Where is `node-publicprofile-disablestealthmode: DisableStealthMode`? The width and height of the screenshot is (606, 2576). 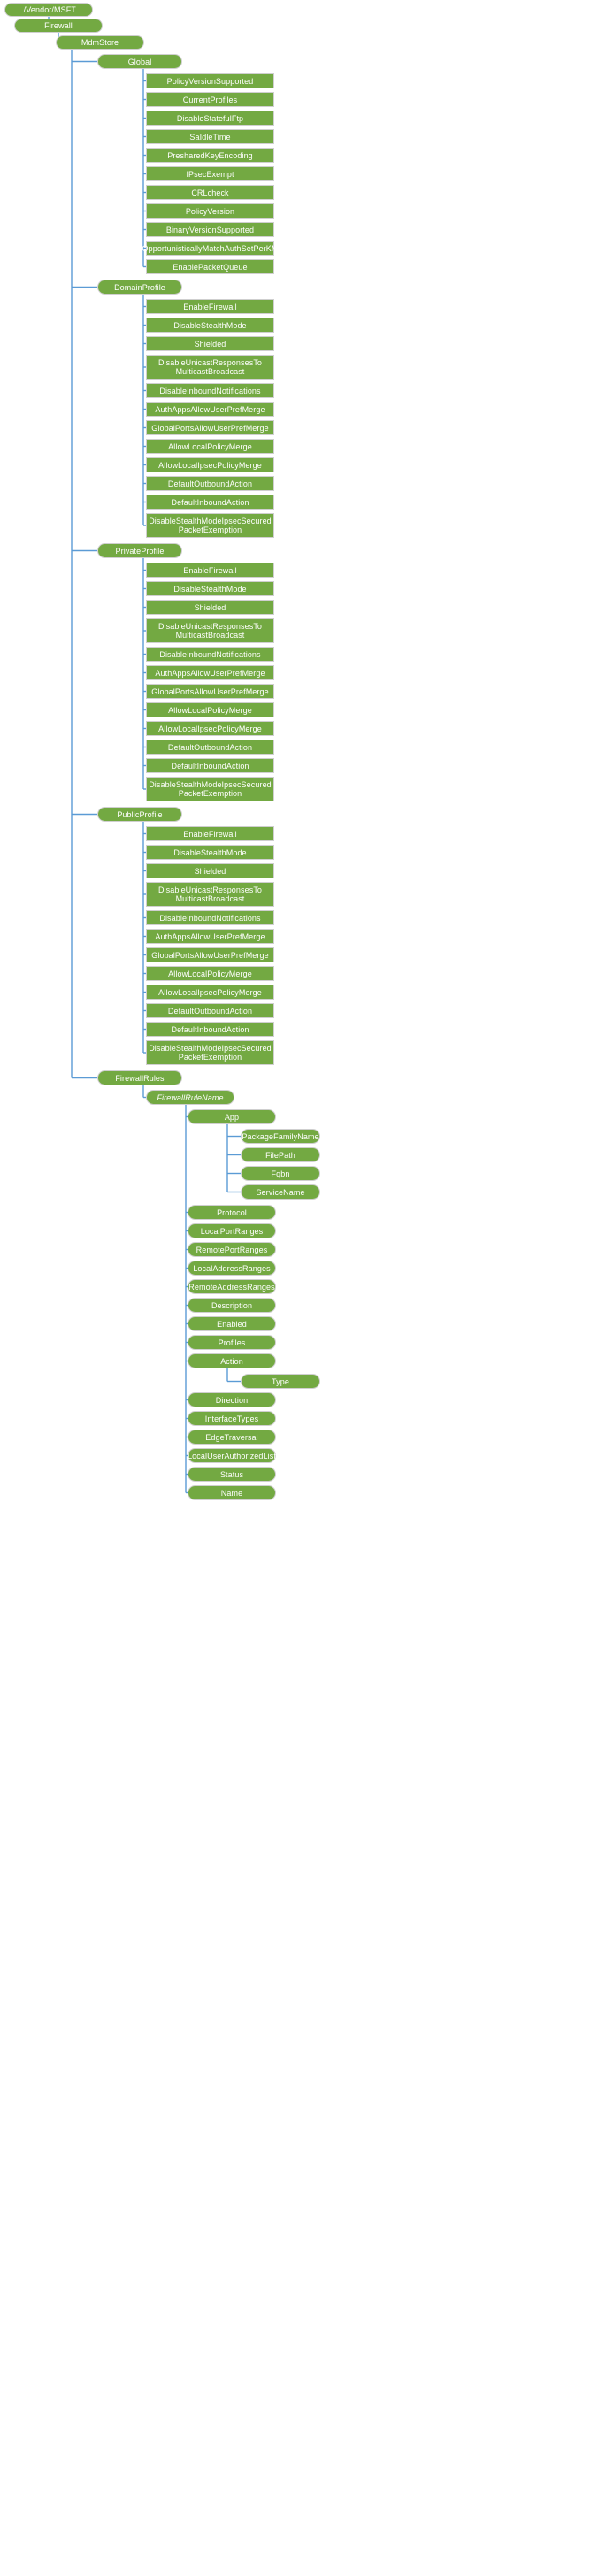 node-publicprofile-disablestealthmode: DisableStealthMode is located at coordinates (210, 852).